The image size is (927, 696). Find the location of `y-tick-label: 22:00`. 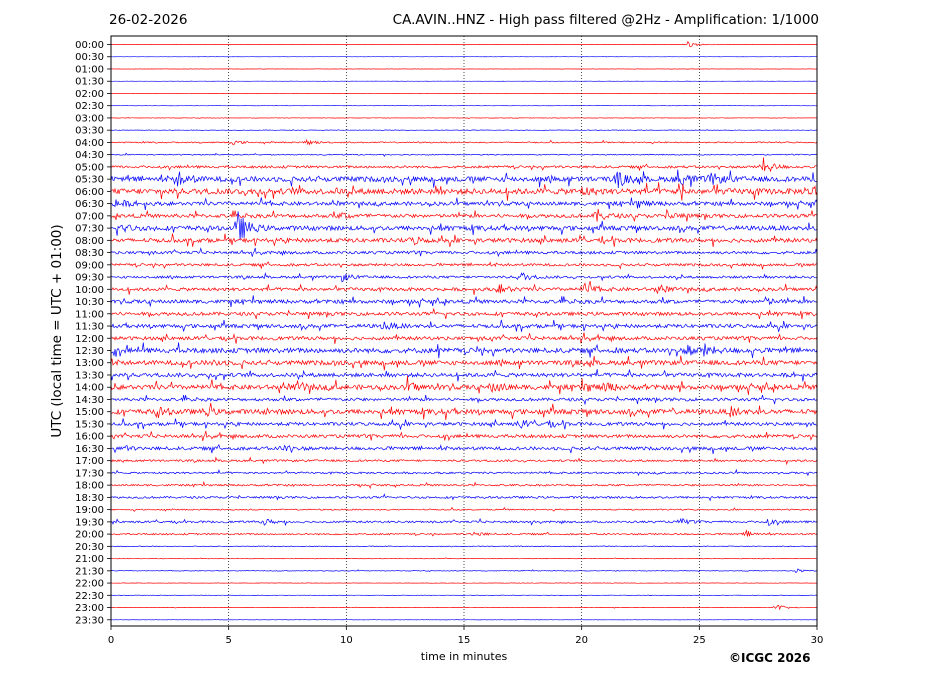

y-tick-label: 22:00 is located at coordinates (89, 584).